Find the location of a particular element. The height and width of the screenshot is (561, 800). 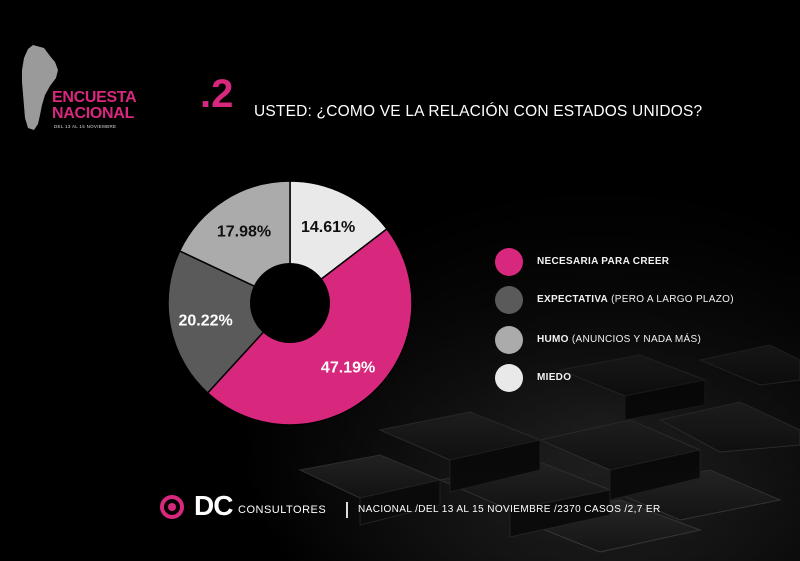

donut-hole is located at coordinates (290, 303).